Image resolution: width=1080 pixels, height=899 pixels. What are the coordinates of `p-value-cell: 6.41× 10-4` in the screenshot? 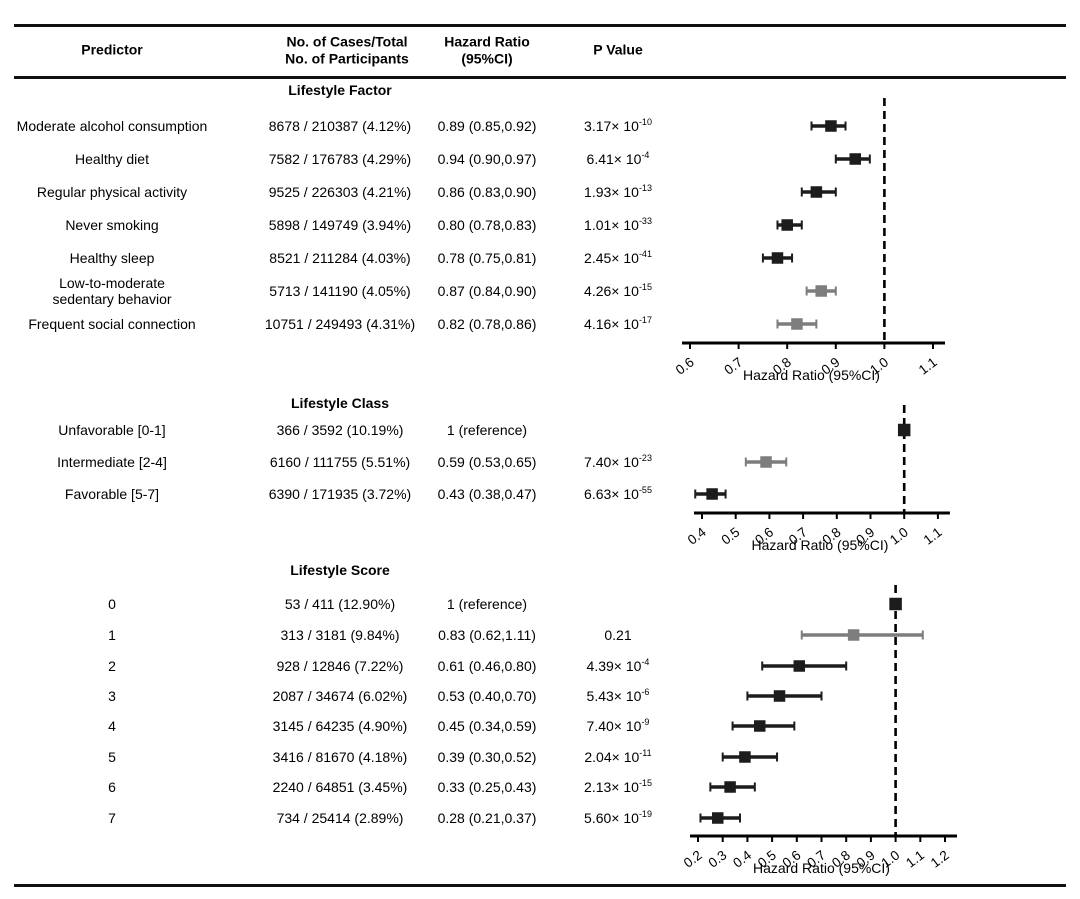 It's located at (618, 159).